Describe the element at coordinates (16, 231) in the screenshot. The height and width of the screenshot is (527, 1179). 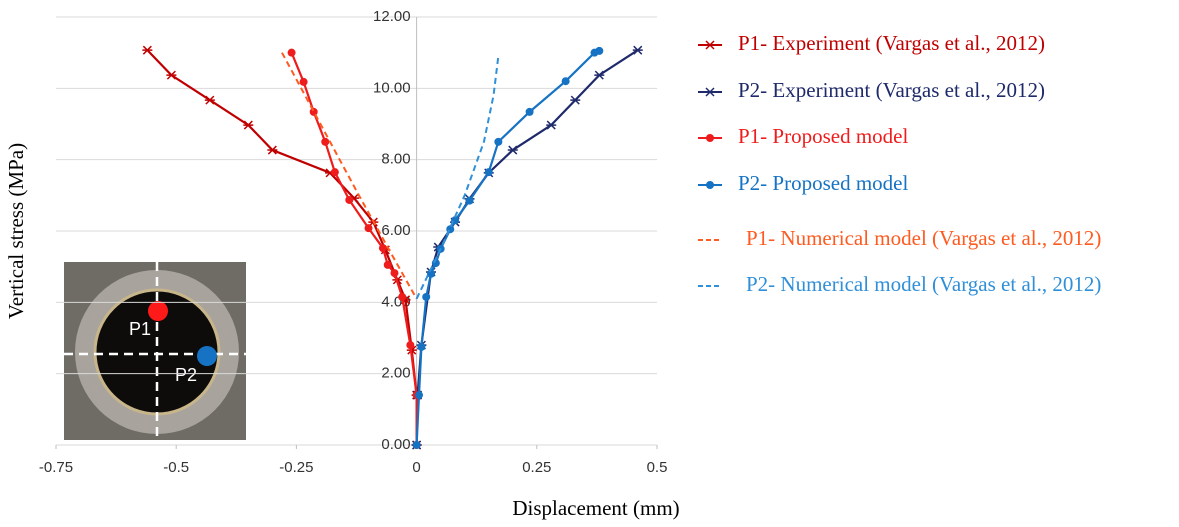
I see `y-axis-title: Vertical stress (MPa)` at that location.